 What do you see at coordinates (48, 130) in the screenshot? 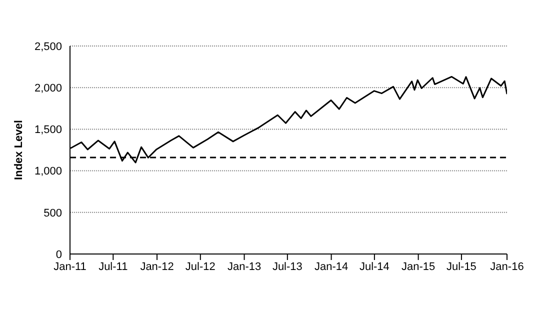
I see `y-tick-label: 1,500` at bounding box center [48, 130].